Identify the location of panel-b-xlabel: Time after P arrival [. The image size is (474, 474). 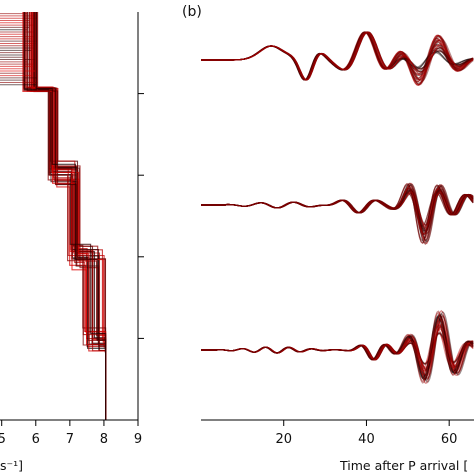
(403, 465).